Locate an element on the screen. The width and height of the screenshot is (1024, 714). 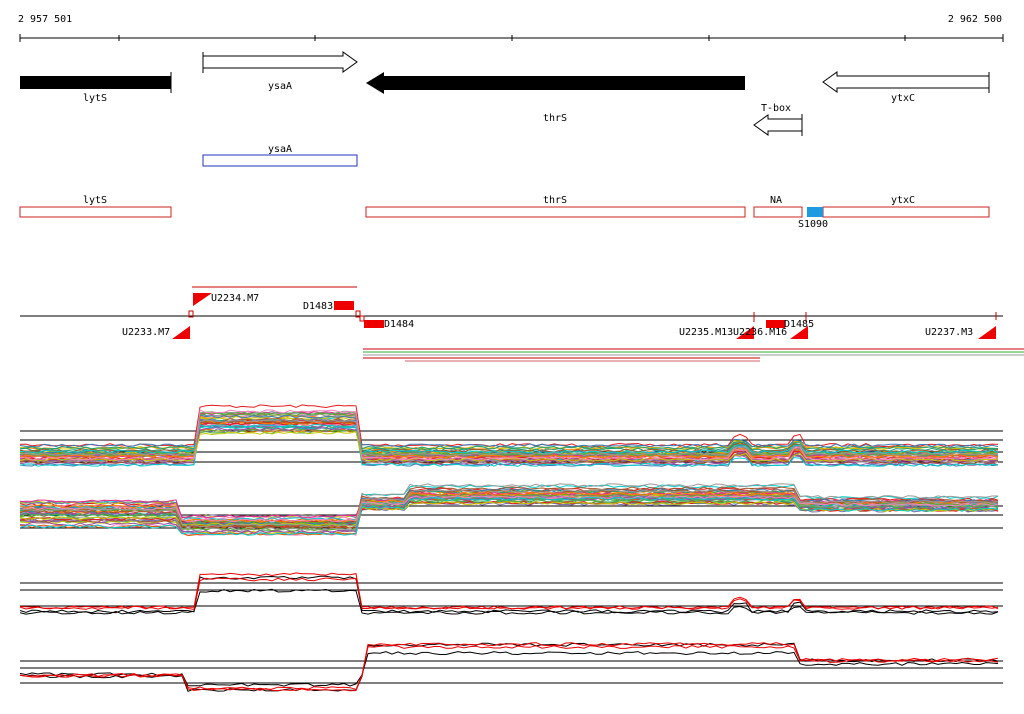
segment-markers is located at coordinates (584, 316).